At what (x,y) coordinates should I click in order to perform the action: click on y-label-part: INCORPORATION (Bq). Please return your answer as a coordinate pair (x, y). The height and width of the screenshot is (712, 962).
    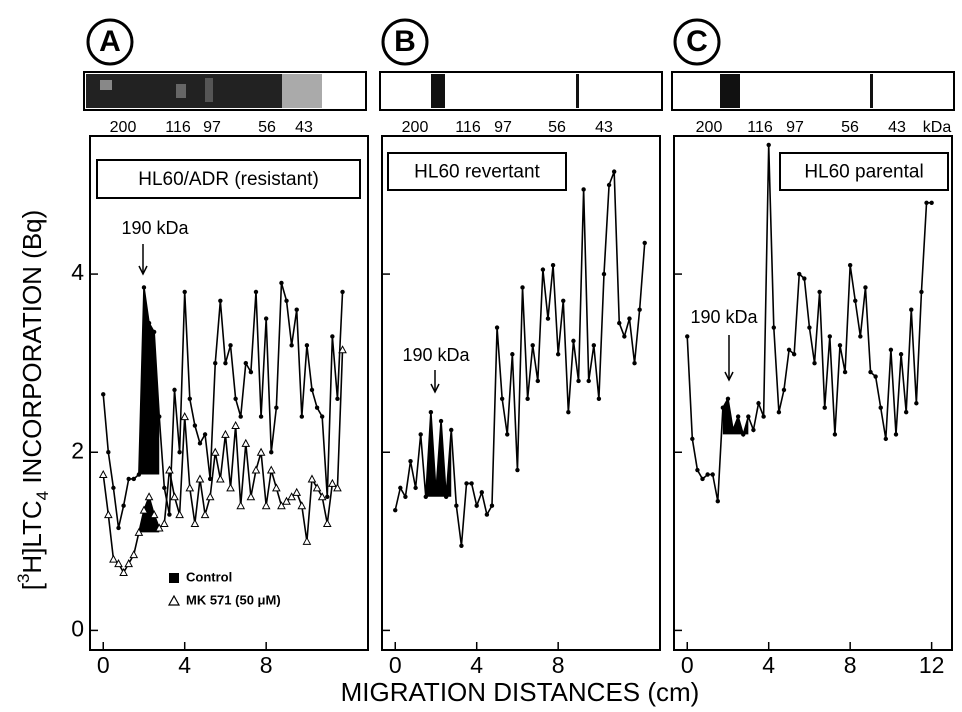
    Looking at the image, I should click on (32, 350).